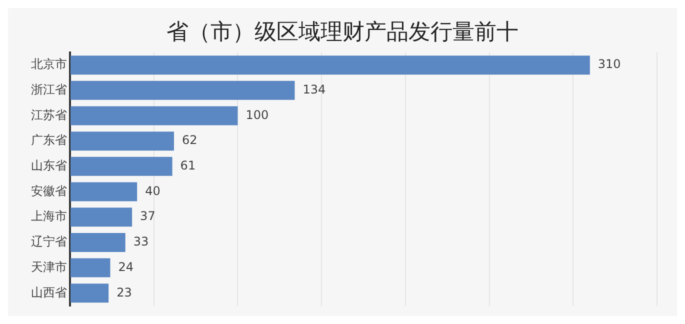 Image resolution: width=685 pixels, height=324 pixels. I want to click on data-label: 37, so click(148, 216).